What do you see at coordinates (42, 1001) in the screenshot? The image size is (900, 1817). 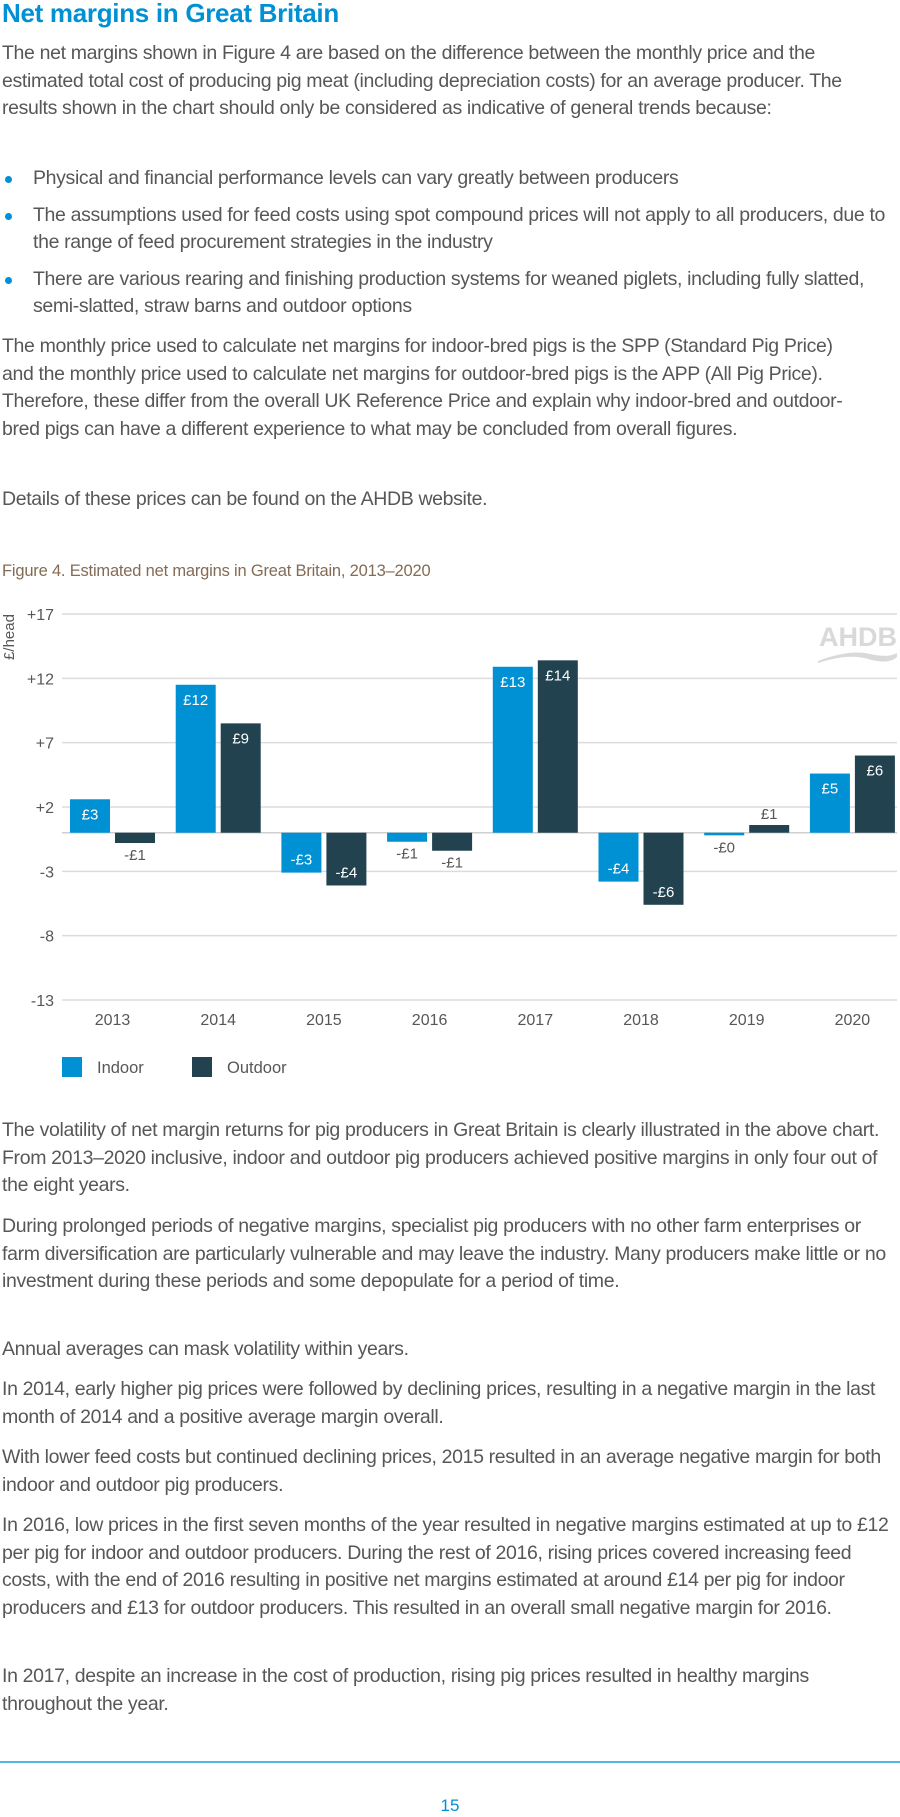 I see `y-tick-label: -13` at bounding box center [42, 1001].